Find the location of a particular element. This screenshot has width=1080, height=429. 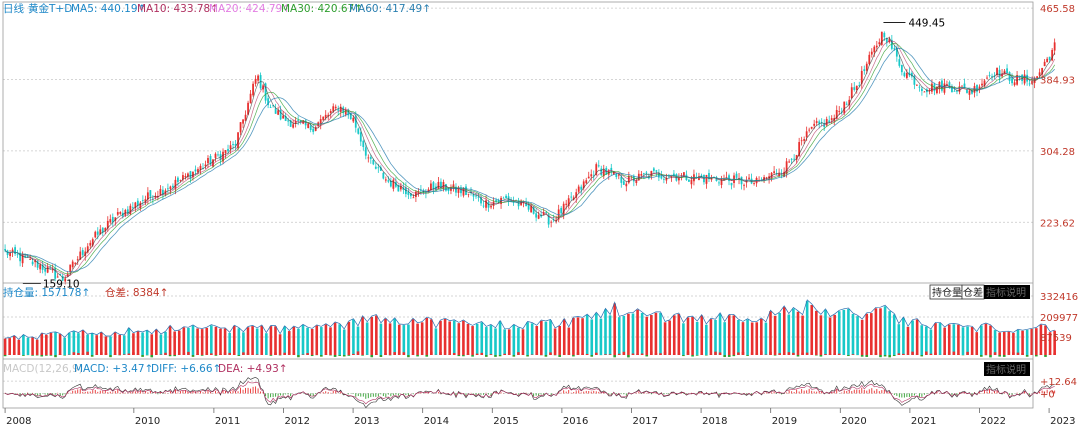

x-tick-label: 2014 is located at coordinates (436, 421).